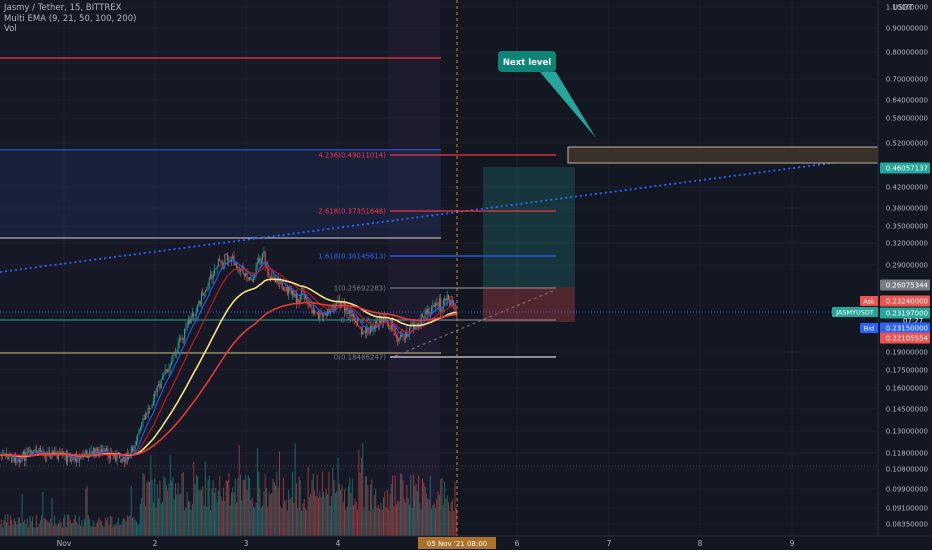 This screenshot has height=550, width=932. I want to click on symbol-title: Jasmy / Tether, 15, BITTREX, so click(63, 8).